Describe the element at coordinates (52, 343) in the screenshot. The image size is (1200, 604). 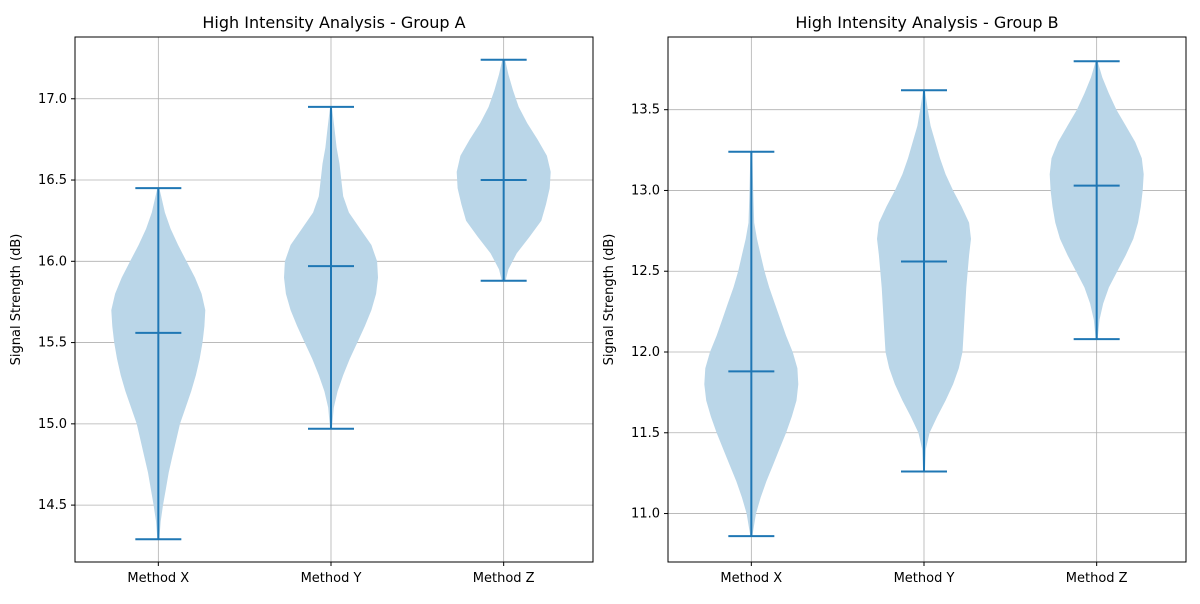
I see `y-tick-label: 15.5` at that location.